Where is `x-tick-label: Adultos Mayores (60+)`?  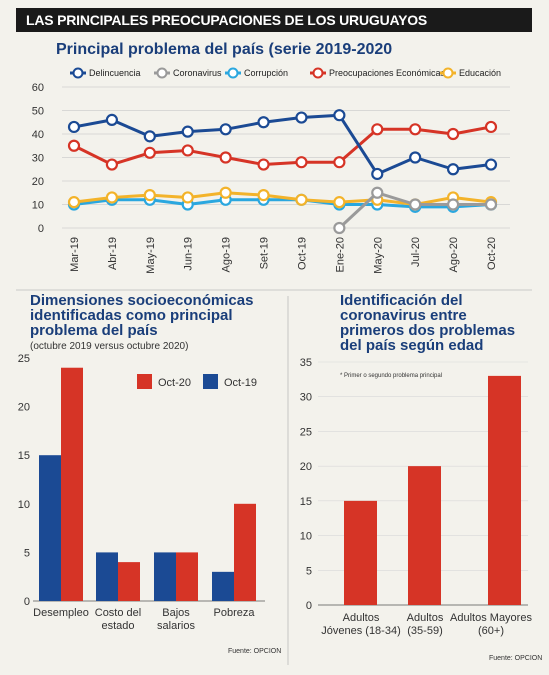
x-tick-label: Adultos Mayores (60+) is located at coordinates (491, 624).